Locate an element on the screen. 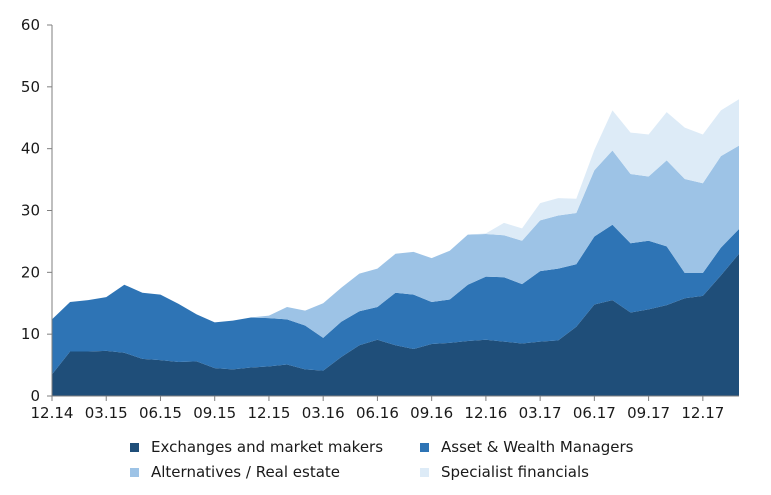 This screenshot has width=771, height=495. legend-swatch-asset-wealth is located at coordinates (424, 447).